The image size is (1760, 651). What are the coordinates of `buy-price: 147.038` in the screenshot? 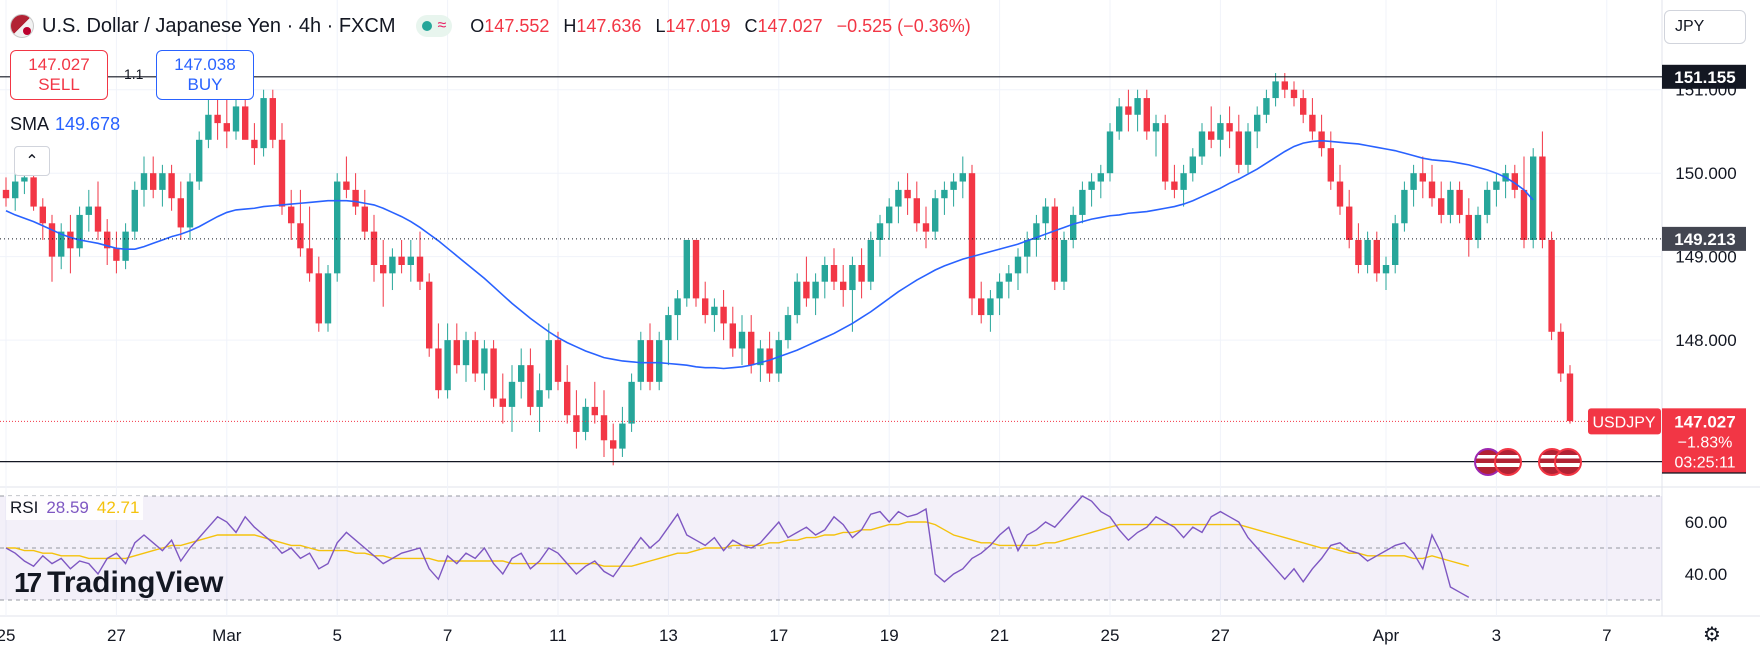 It's located at (205, 64).